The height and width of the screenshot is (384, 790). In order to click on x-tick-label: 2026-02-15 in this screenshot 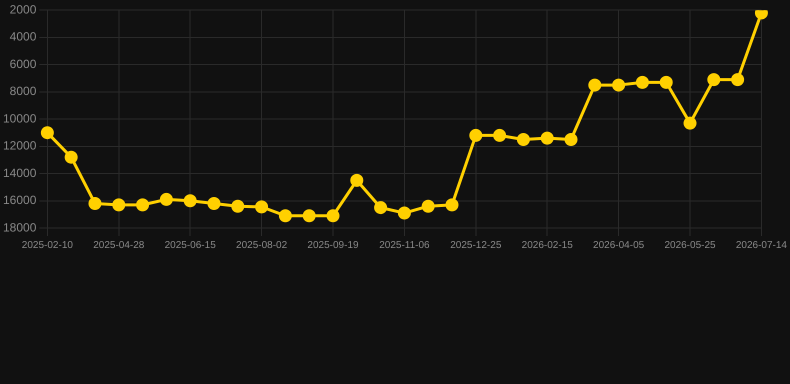, I will do `click(548, 245)`.